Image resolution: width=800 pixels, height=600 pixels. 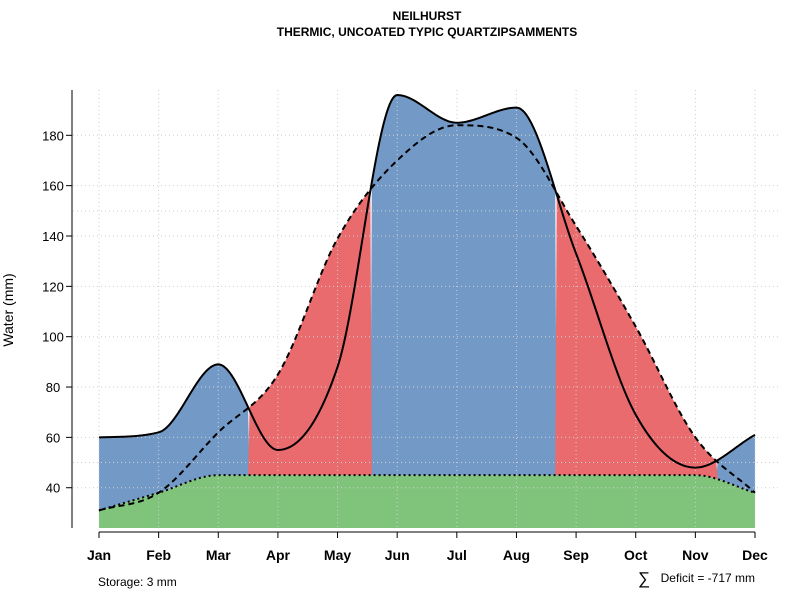 I want to click on x-tick-label: Oct, so click(x=636, y=555).